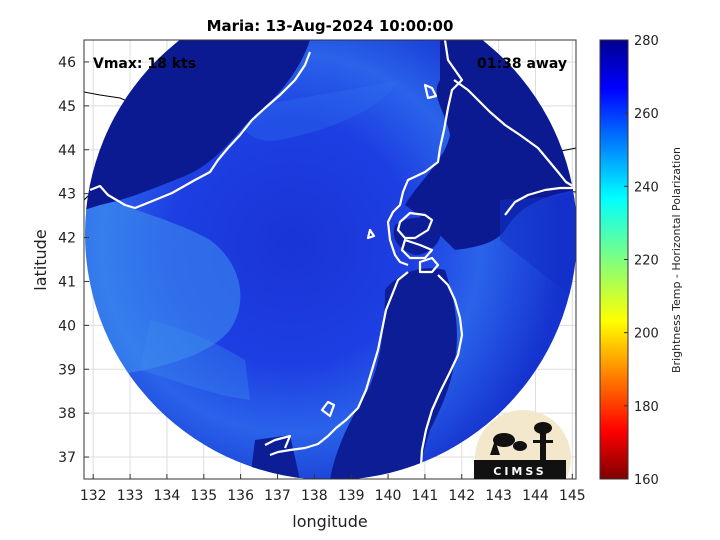 Image resolution: width=720 pixels, height=540 pixels. I want to click on x-axis-label: longitude, so click(329, 521).